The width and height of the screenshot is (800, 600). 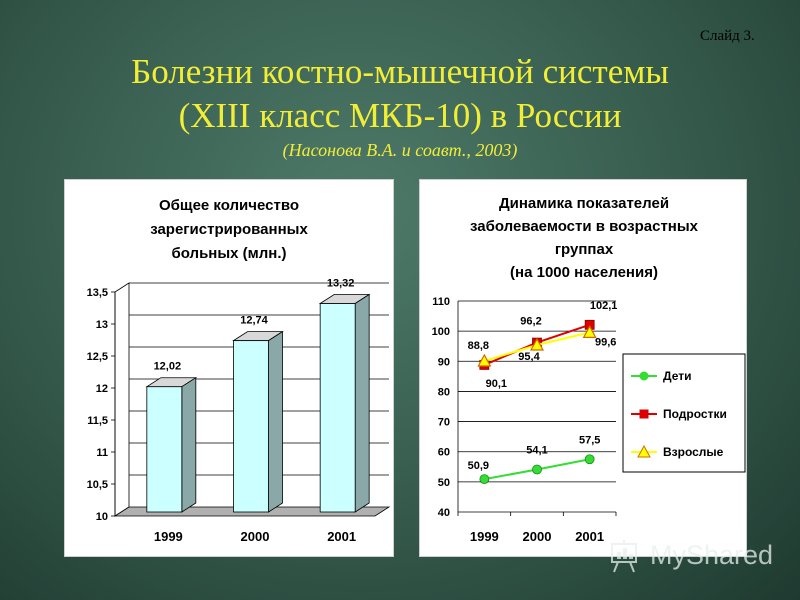 I want to click on chart-title-line: Общее количество, so click(x=229, y=205).